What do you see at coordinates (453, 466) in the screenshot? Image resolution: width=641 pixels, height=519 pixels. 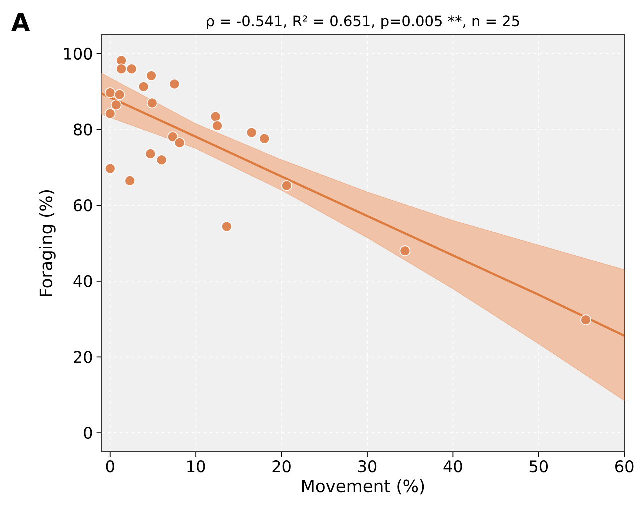 I see `x-tick-label: 40` at bounding box center [453, 466].